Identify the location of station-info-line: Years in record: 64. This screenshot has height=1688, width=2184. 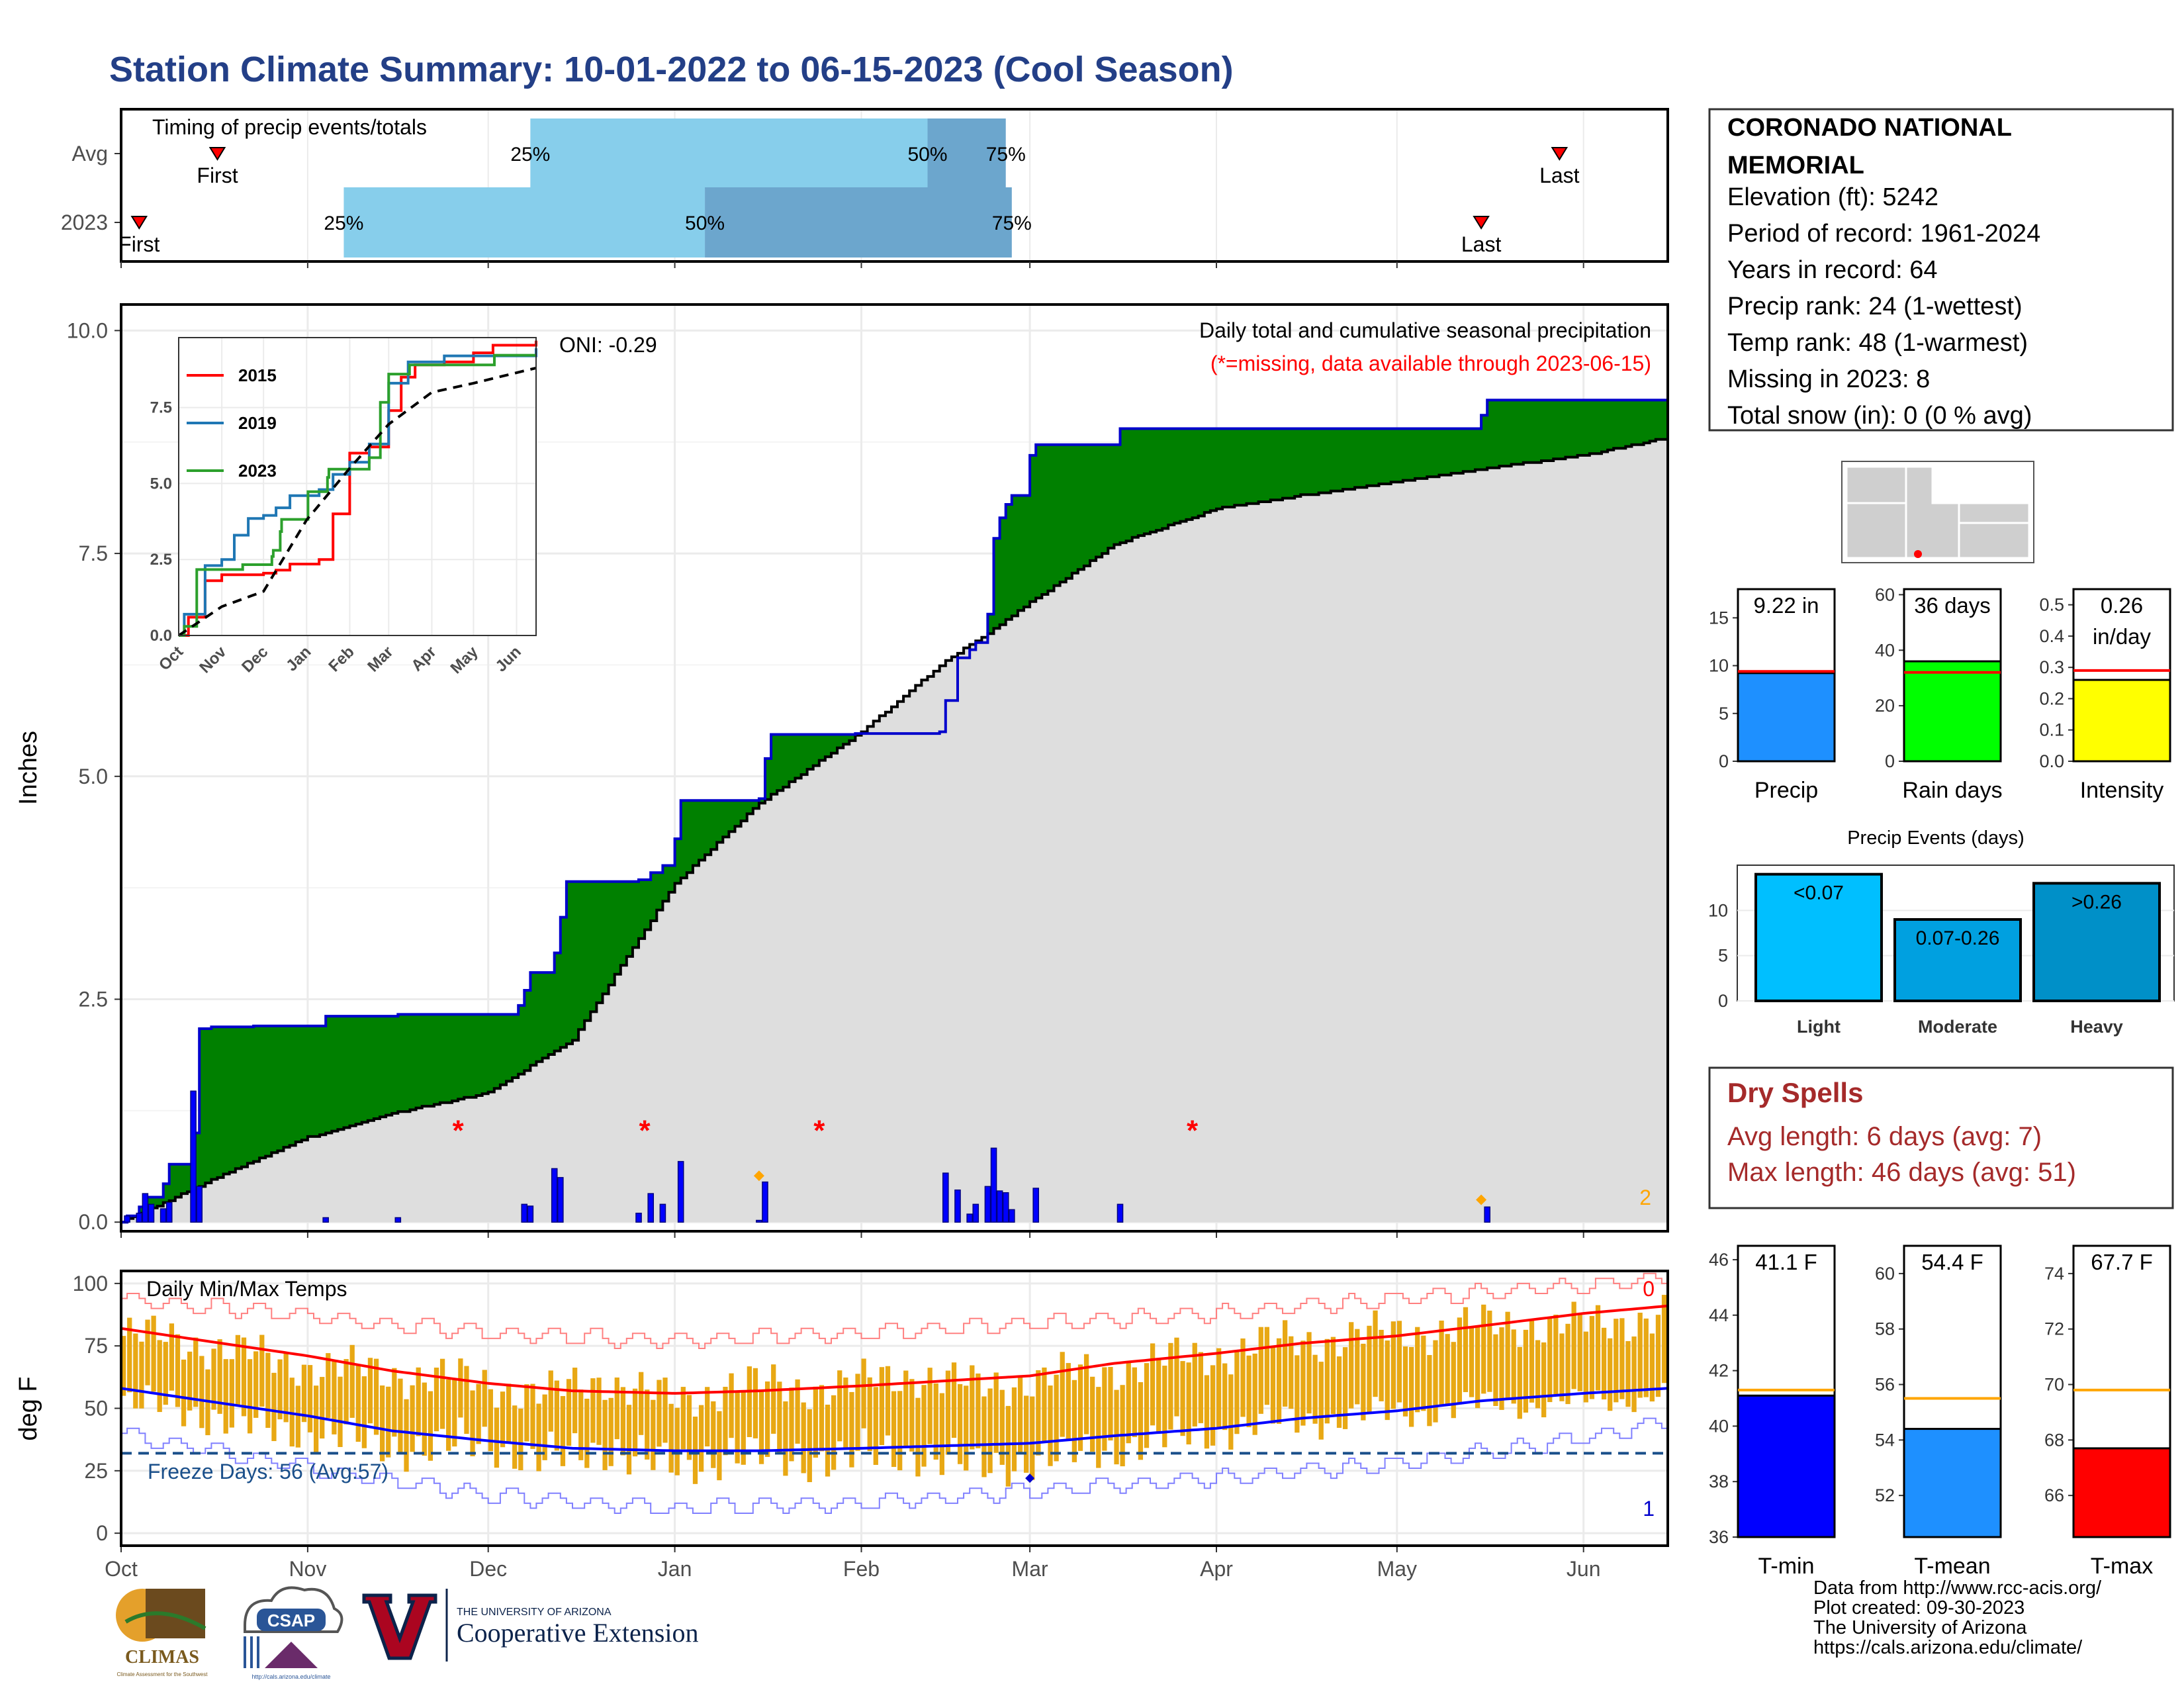
(1832, 270).